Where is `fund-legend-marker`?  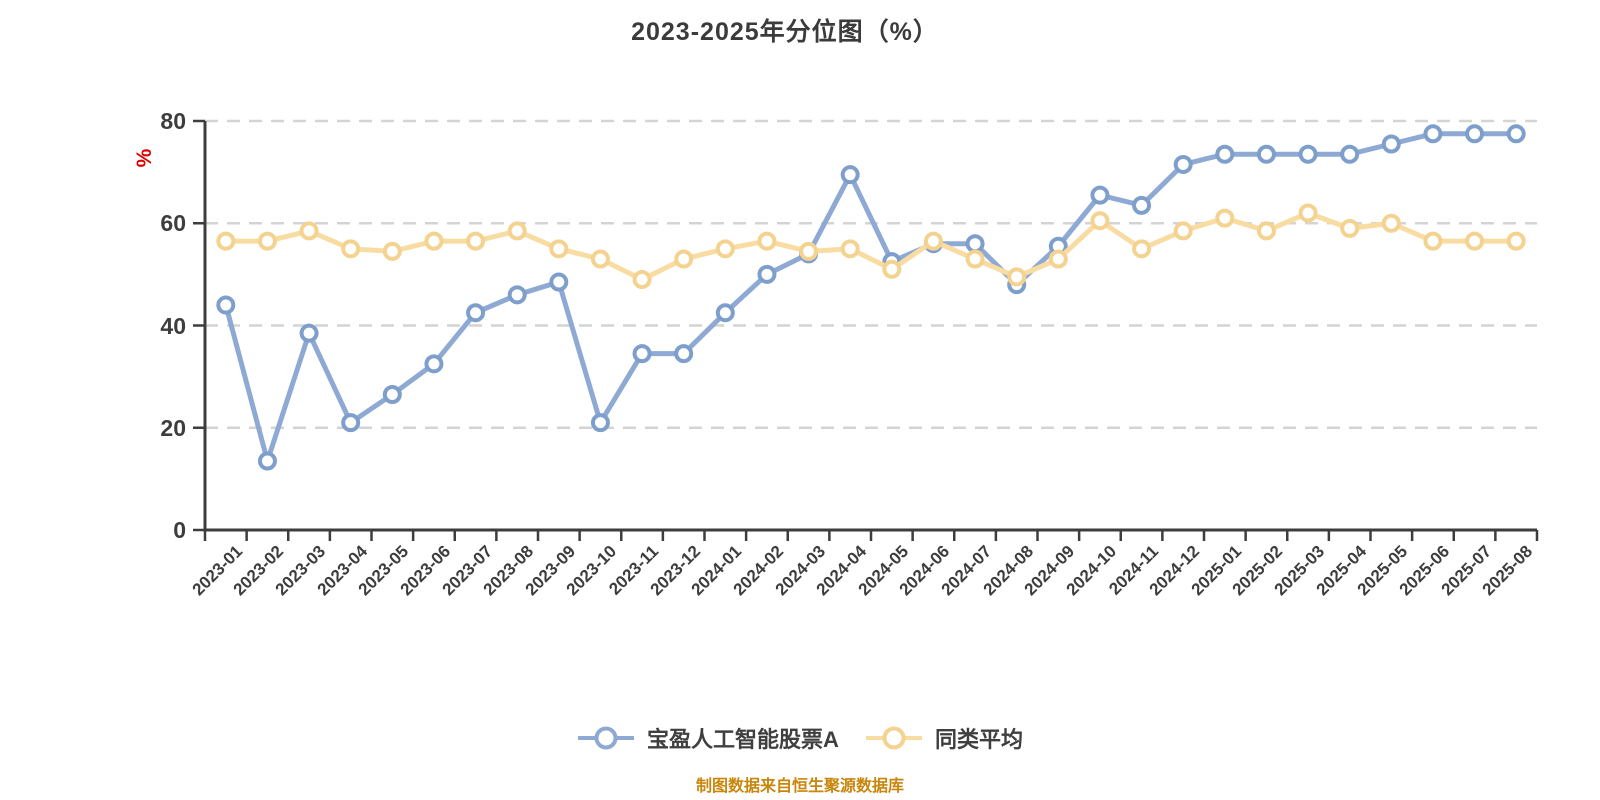
fund-legend-marker is located at coordinates (606, 738).